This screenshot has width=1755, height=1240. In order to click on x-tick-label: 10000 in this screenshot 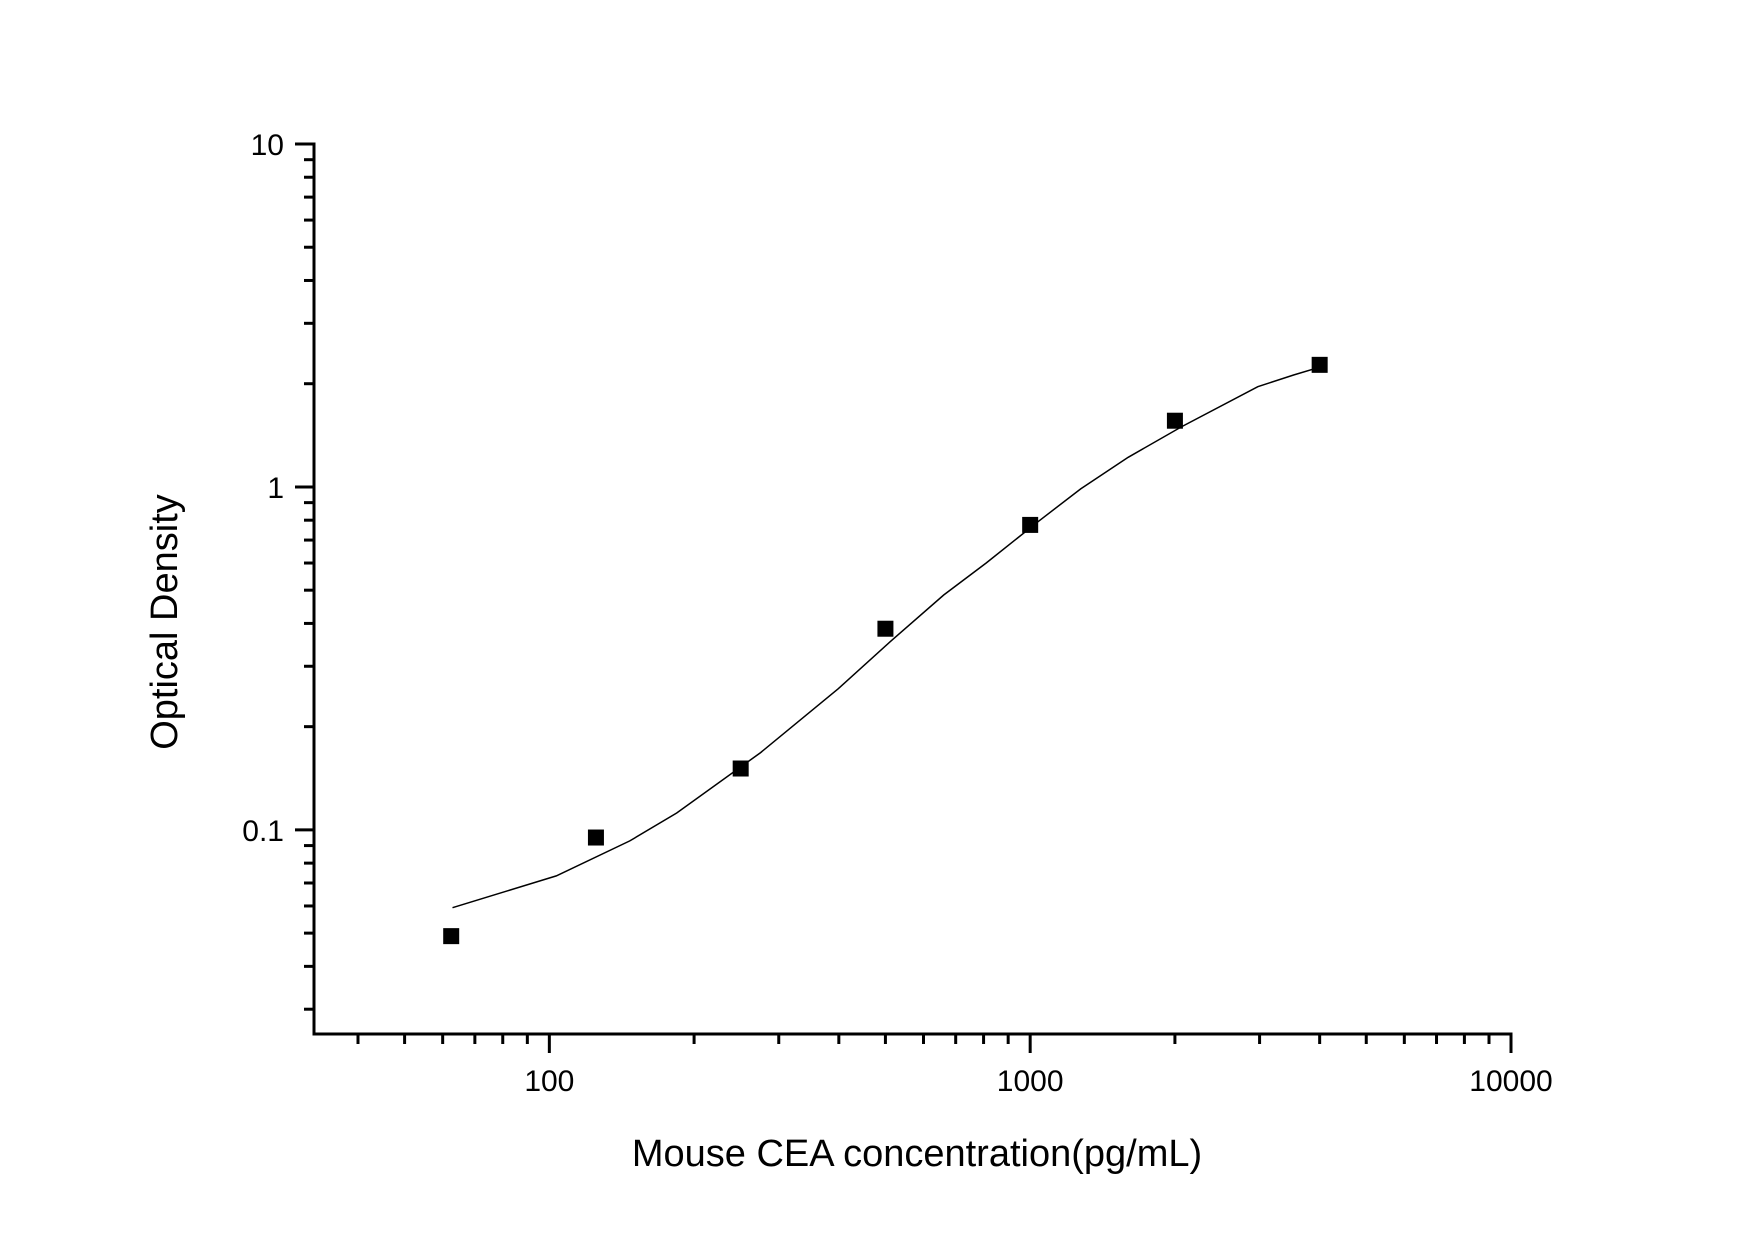, I will do `click(1510, 1081)`.